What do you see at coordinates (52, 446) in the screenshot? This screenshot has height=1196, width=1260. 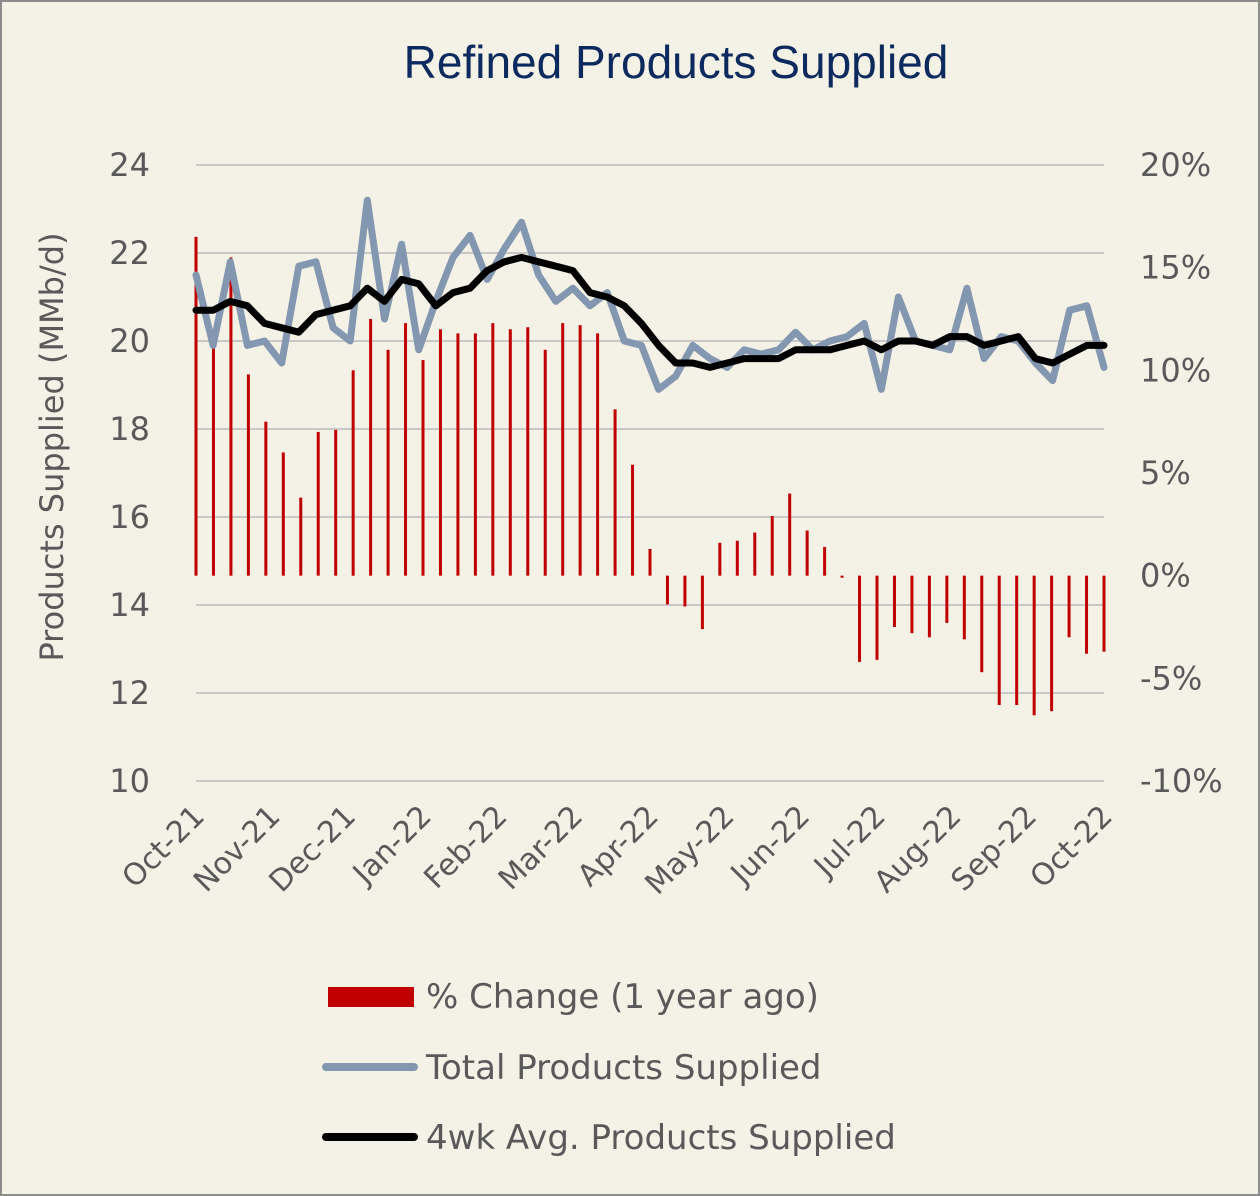 I see `y-axis-title: Products Supplied (MMb/d)` at bounding box center [52, 446].